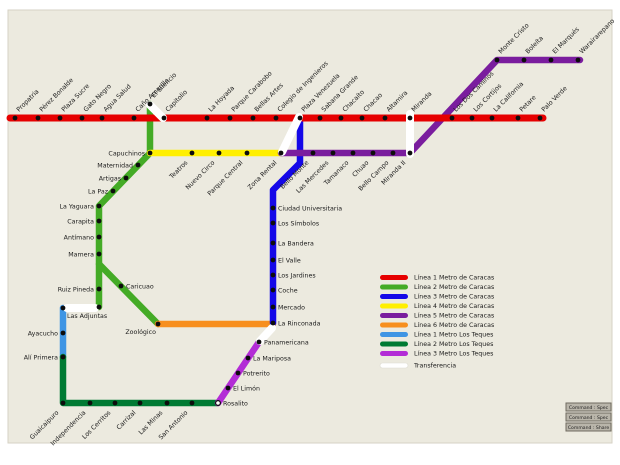 Image resolution: width=620 pixels, height=465 pixels. What do you see at coordinates (140, 286) in the screenshot?
I see `station-label: Caricuao` at bounding box center [140, 286].